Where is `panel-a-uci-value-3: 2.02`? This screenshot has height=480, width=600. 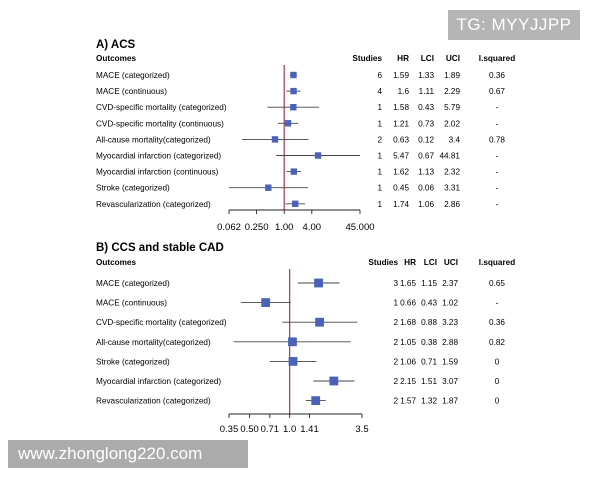
panel-a-uci-value-3: 2.02 is located at coordinates (452, 123).